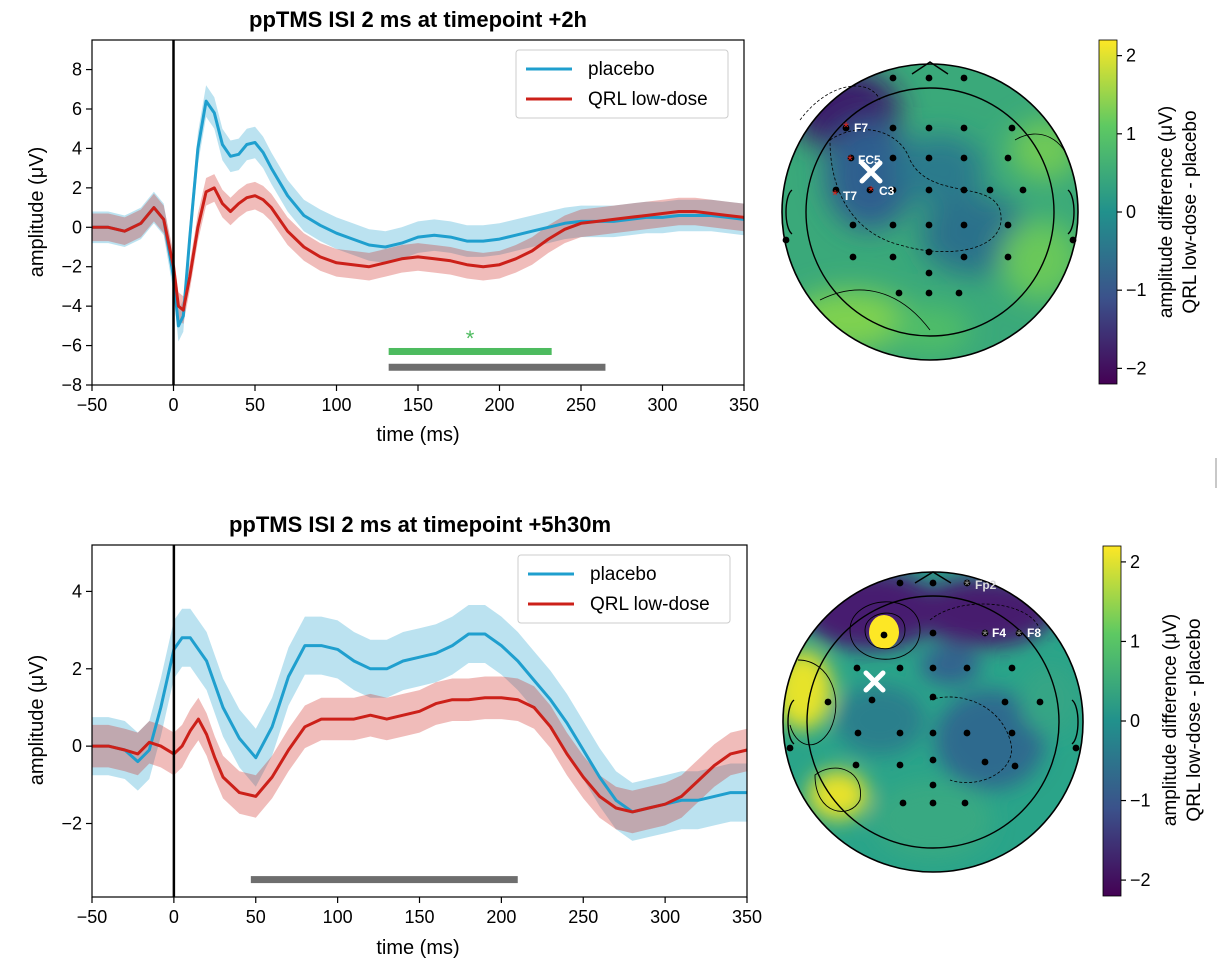  Describe the element at coordinates (71, 306) in the screenshot. I see `y-tick-label: −4` at that location.